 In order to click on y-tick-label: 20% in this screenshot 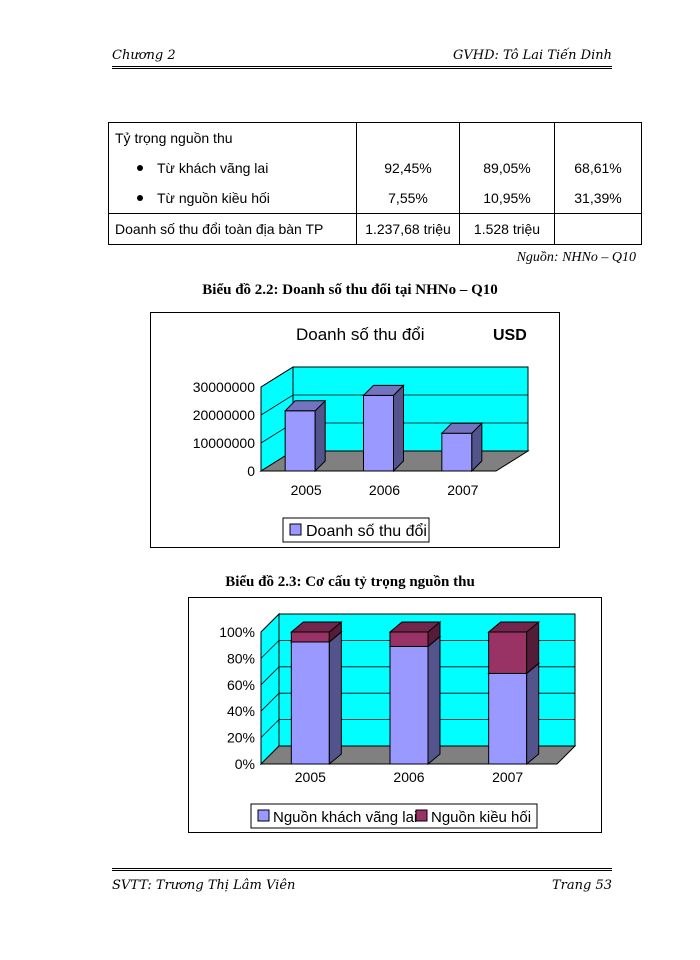, I will do `click(241, 738)`.